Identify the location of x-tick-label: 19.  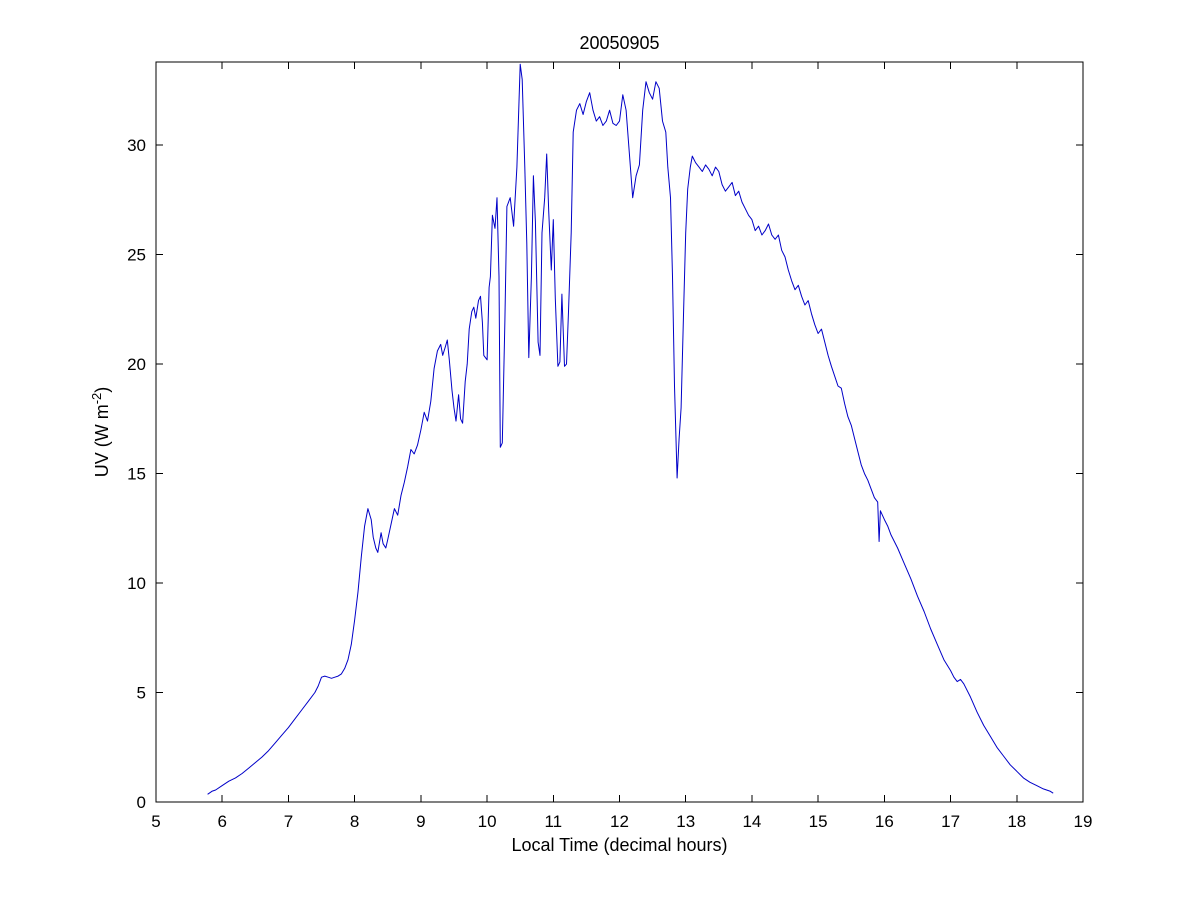
(1083, 821).